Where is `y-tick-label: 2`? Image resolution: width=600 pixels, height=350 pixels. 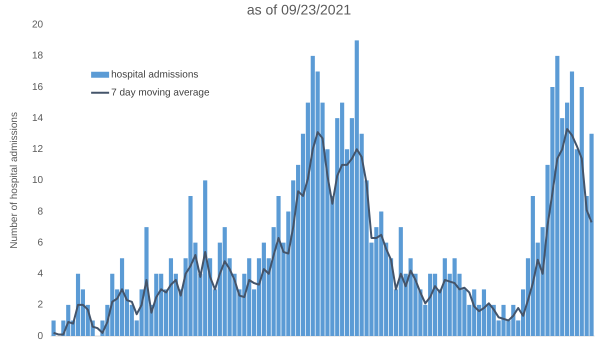
y-tick-label: 2 is located at coordinates (41, 305).